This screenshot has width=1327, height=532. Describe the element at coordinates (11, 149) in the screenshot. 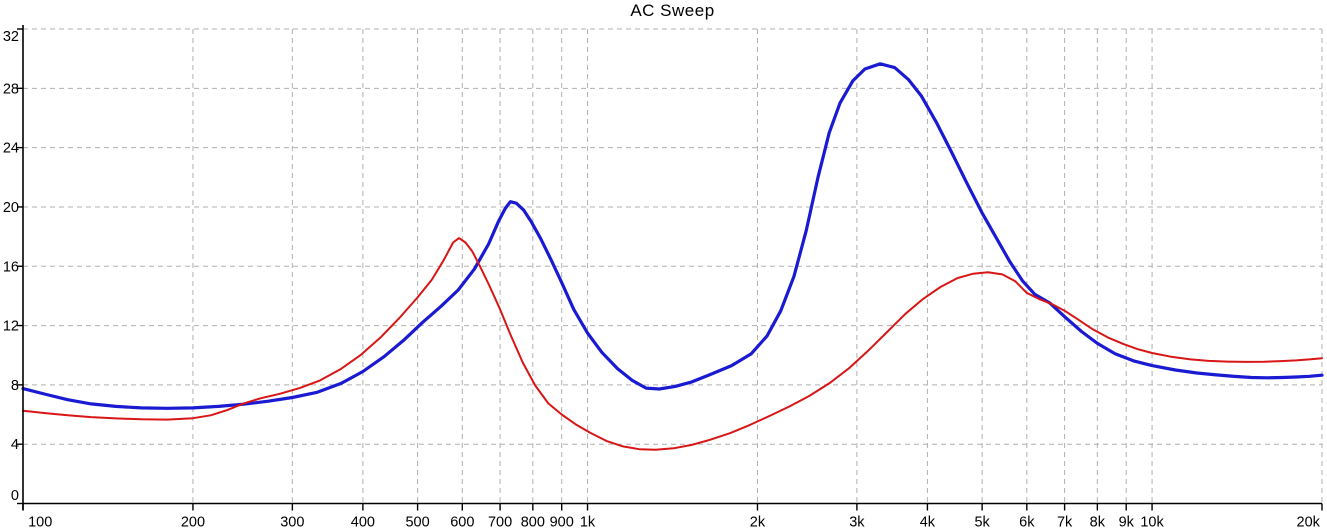

I see `y-tick-label: 24` at that location.